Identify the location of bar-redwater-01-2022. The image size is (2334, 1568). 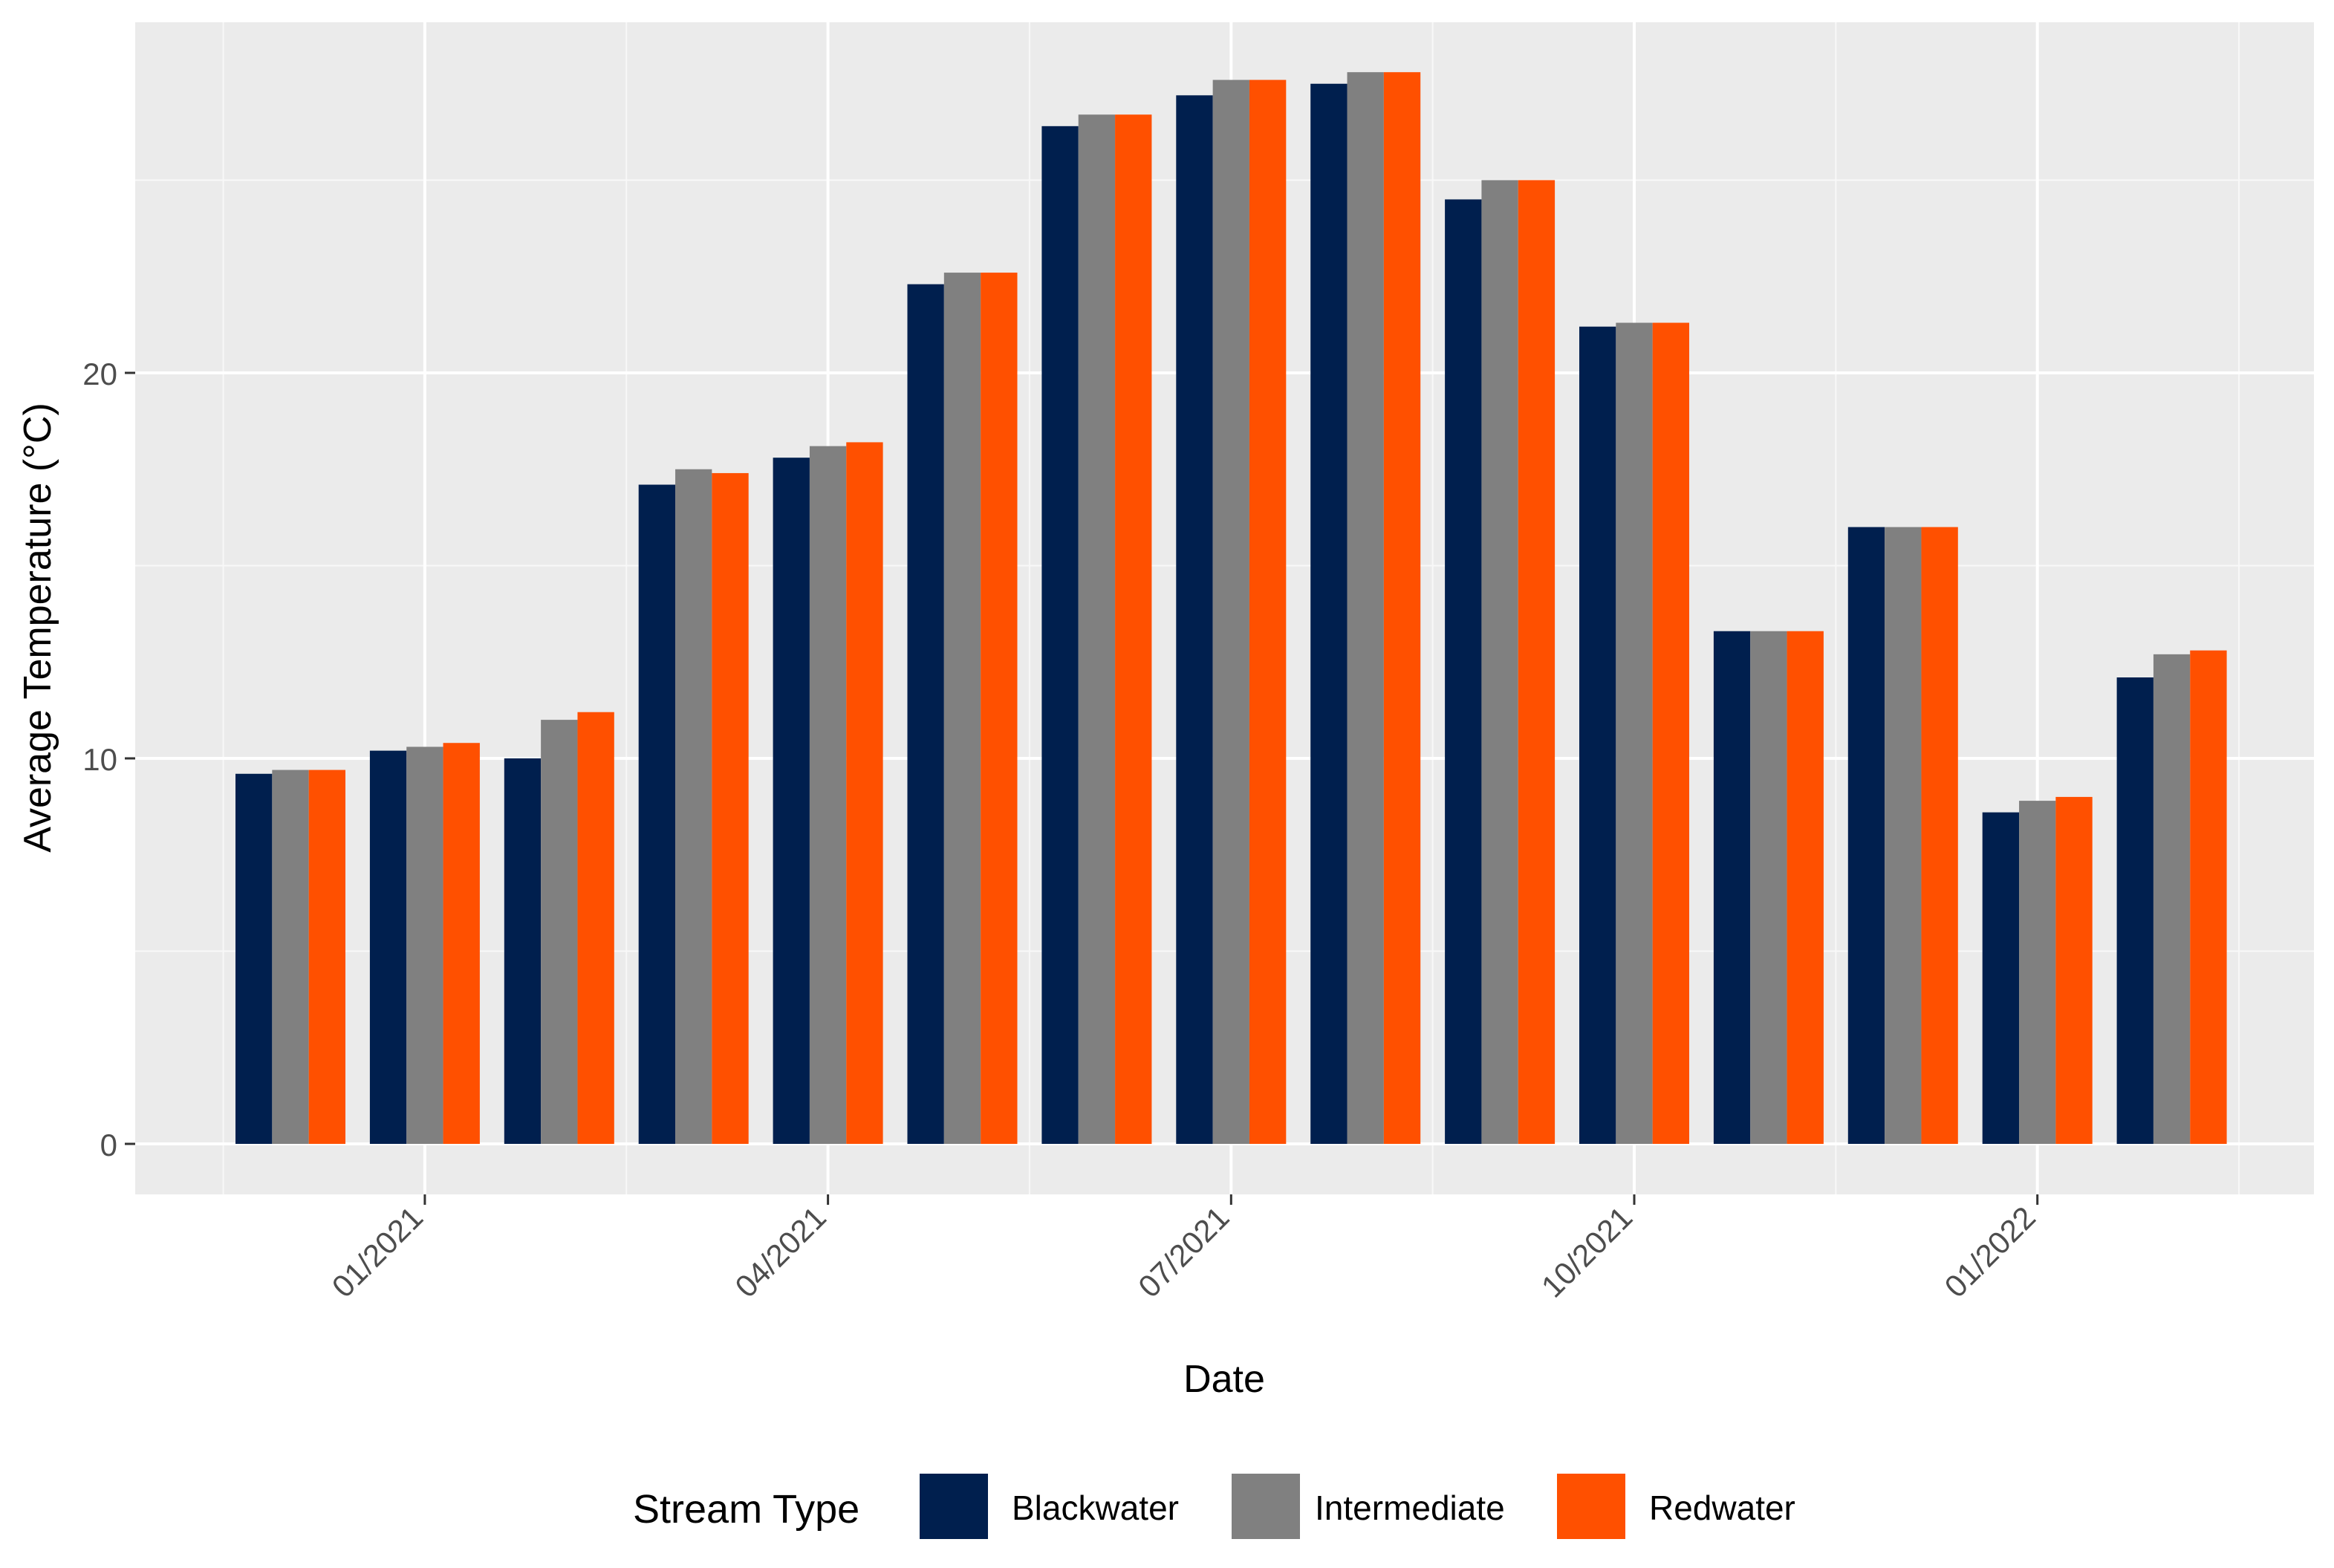
(2074, 970).